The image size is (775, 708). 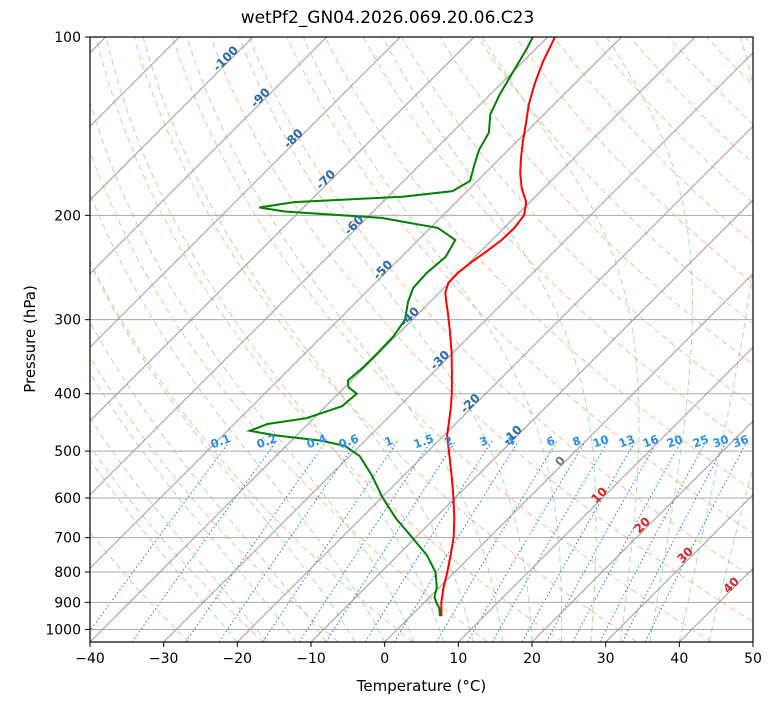 I want to click on y-tick-label: 700, so click(x=67, y=539).